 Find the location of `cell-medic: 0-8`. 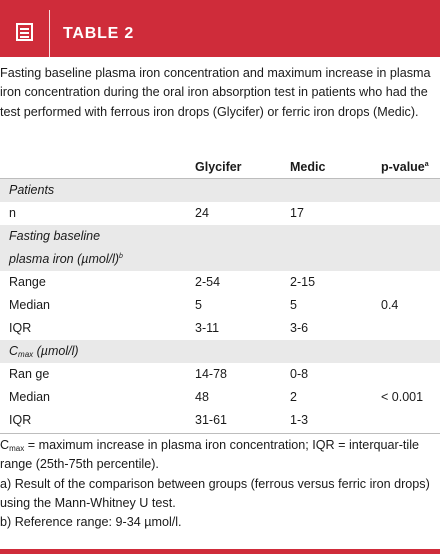

cell-medic: 0-8 is located at coordinates (299, 374).